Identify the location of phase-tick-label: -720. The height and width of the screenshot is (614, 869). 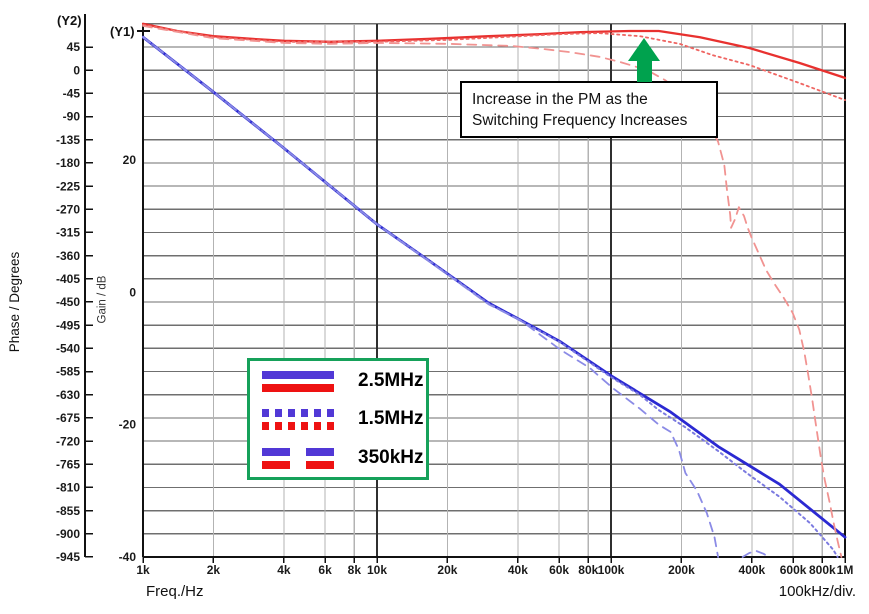
(68, 441).